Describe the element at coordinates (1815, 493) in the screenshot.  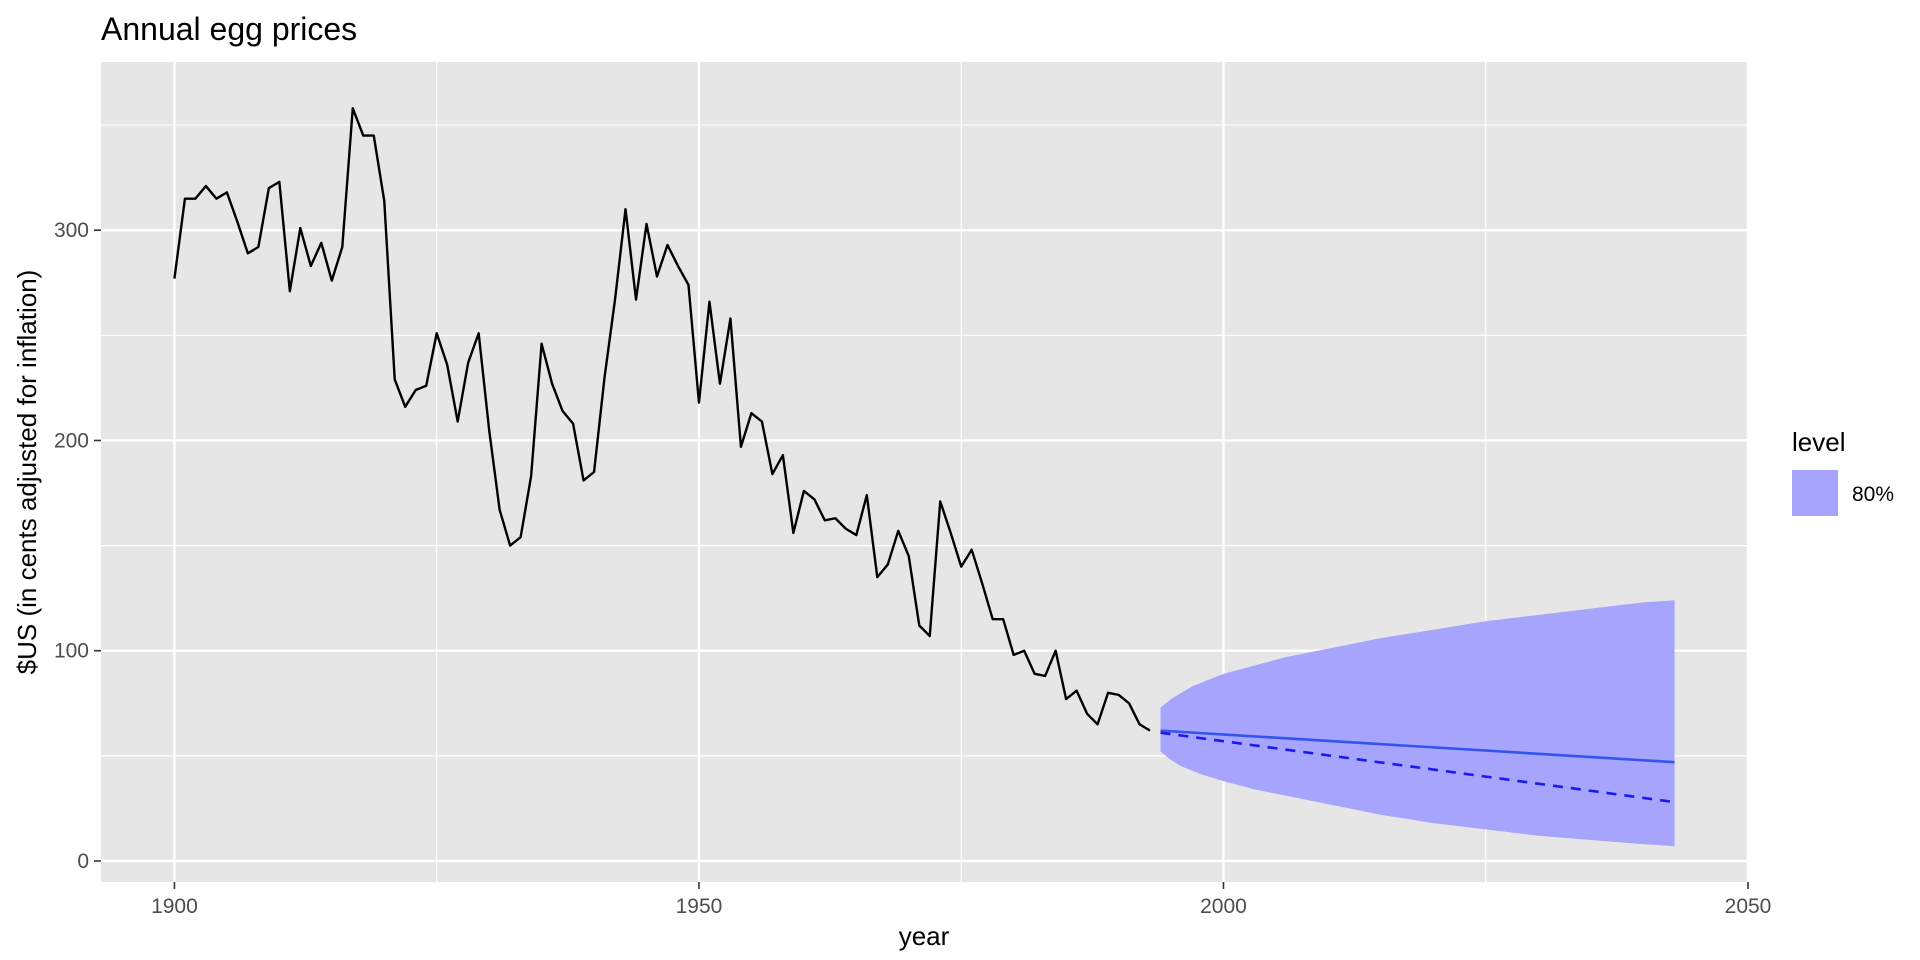
I see `legend-swatch` at that location.